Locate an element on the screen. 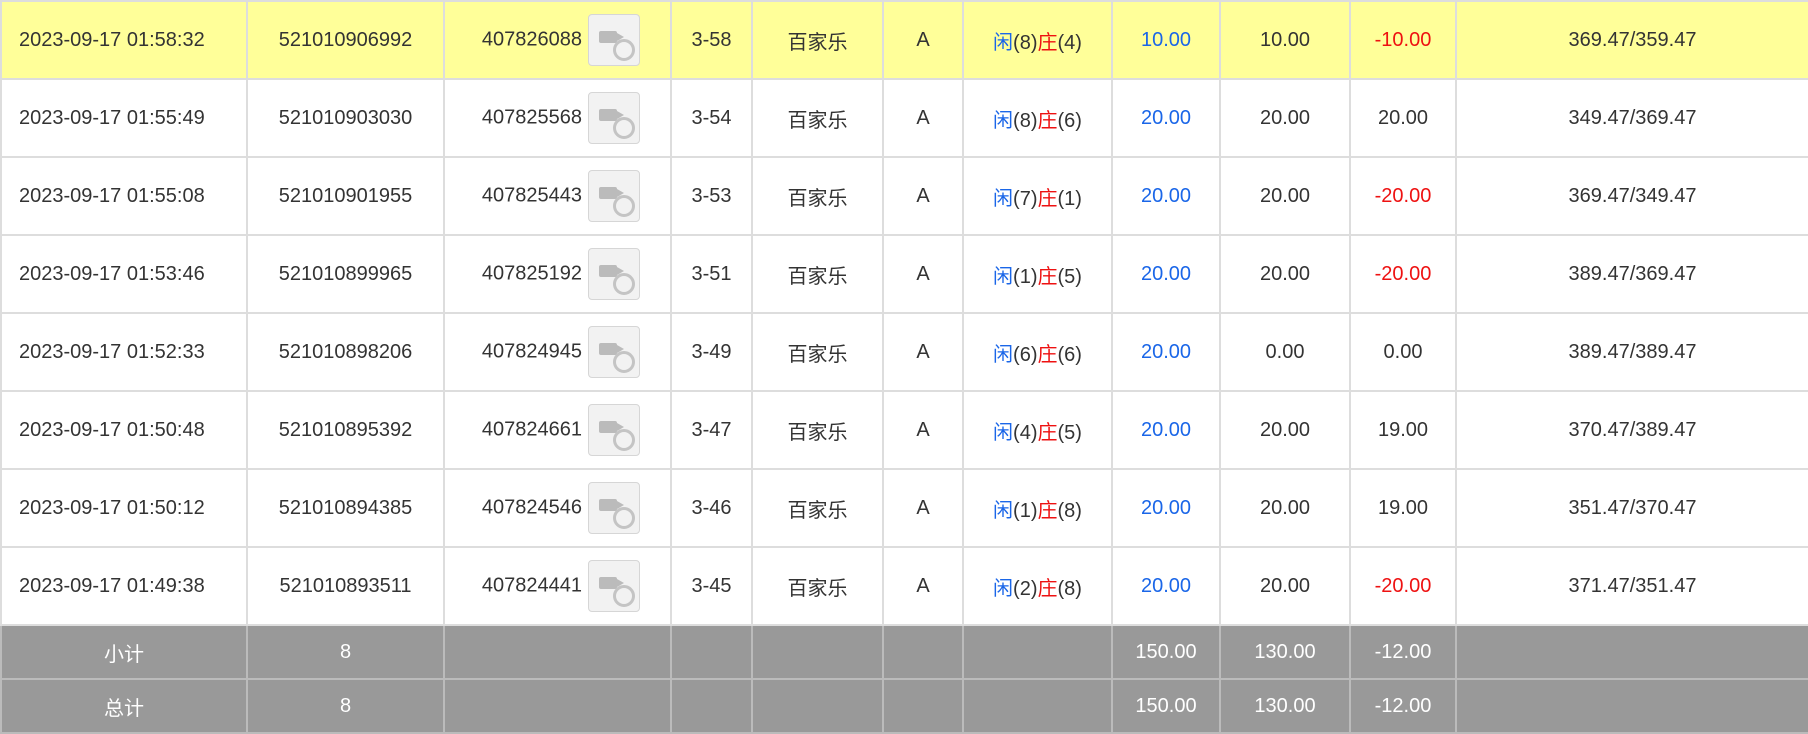 This screenshot has width=1808, height=734. round-id: 407824441 is located at coordinates (531, 585).